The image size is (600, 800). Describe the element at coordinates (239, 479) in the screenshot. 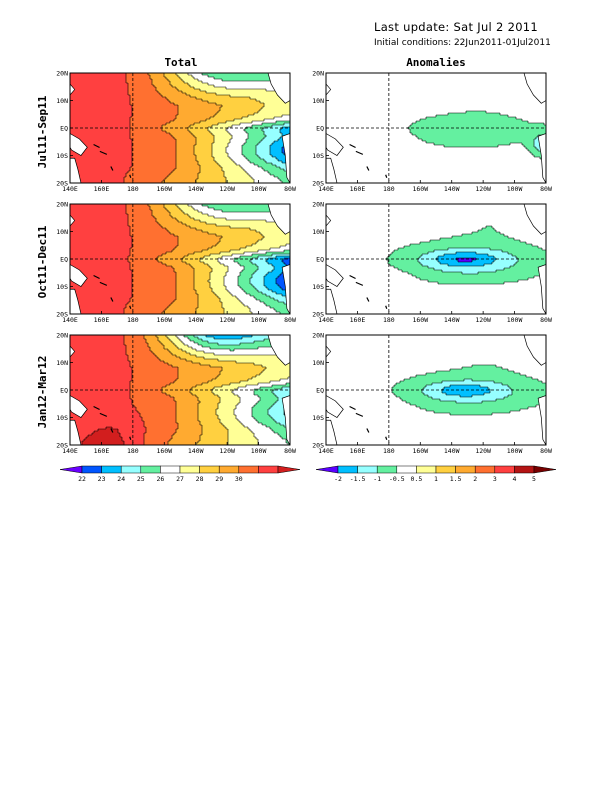

I see `colorbar-label: 30` at that location.